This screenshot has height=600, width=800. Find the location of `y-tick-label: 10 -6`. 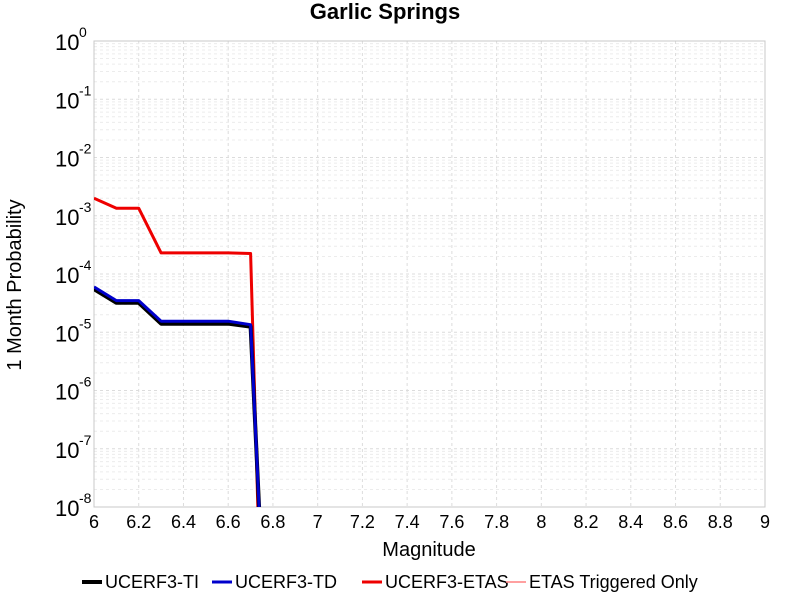

y-tick-label: 10 -6 is located at coordinates (73, 389).